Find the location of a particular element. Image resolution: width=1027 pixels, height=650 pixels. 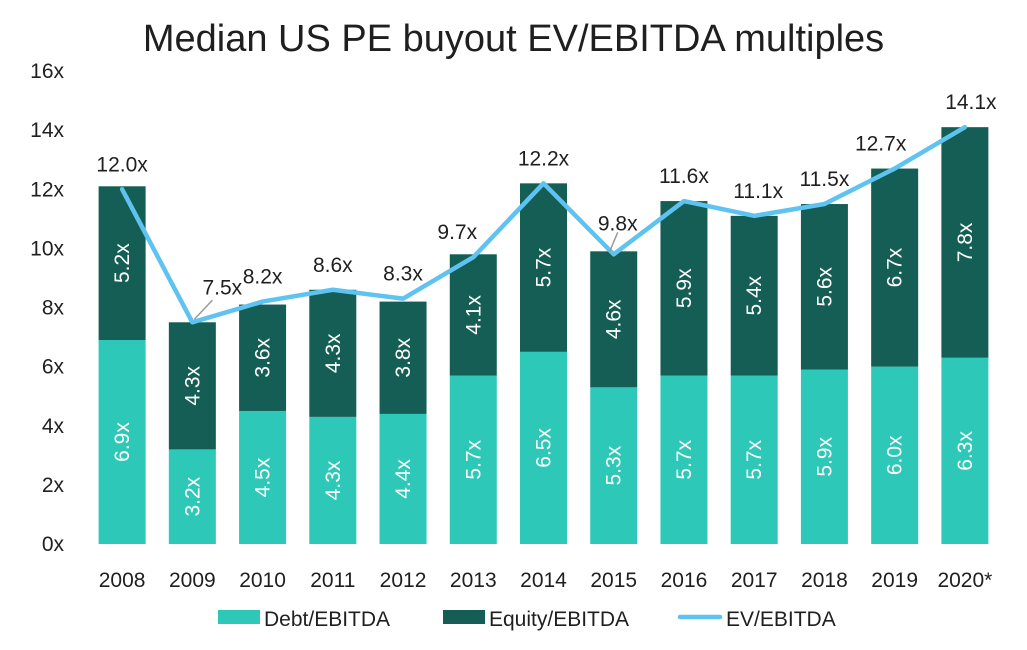

equity-value-label: 7.8x is located at coordinates (965, 242).